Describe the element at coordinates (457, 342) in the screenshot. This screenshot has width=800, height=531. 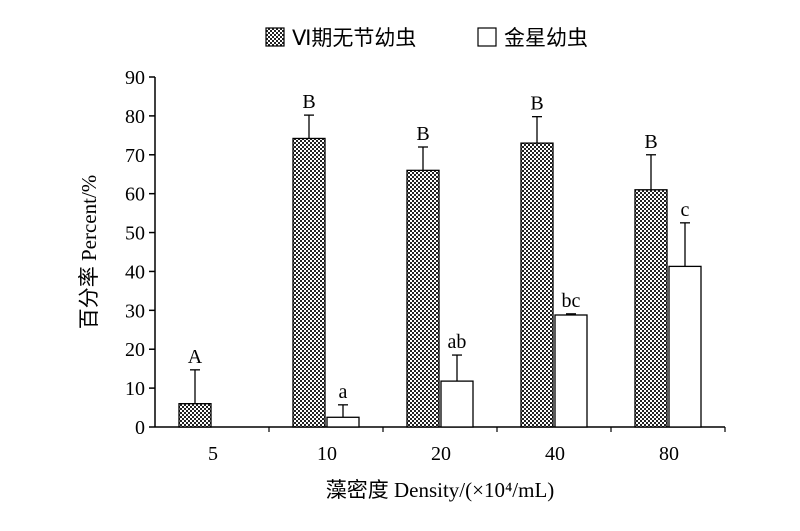
I see `significance-letter: ab` at that location.